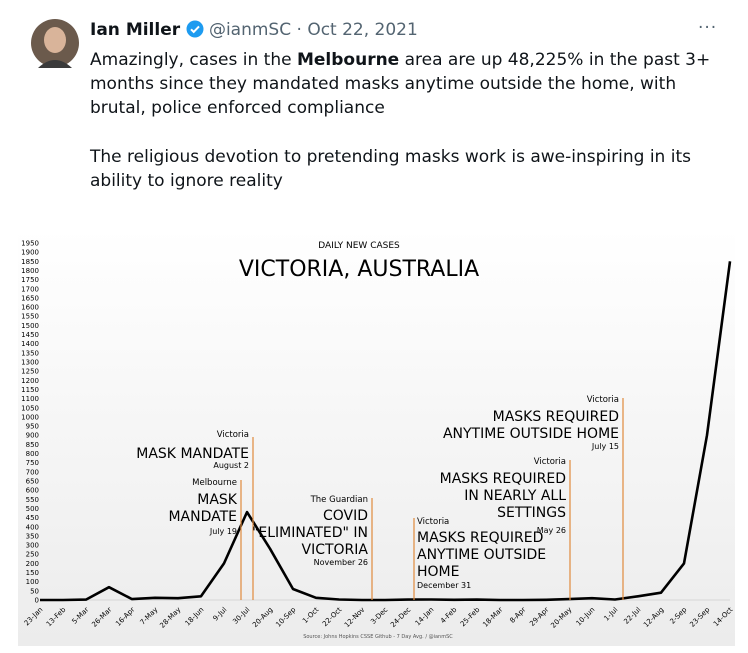 Image resolution: width=748 pixels, height=653 pixels. What do you see at coordinates (193, 60) in the screenshot?
I see `text: Amazingly, cases in the` at bounding box center [193, 60].